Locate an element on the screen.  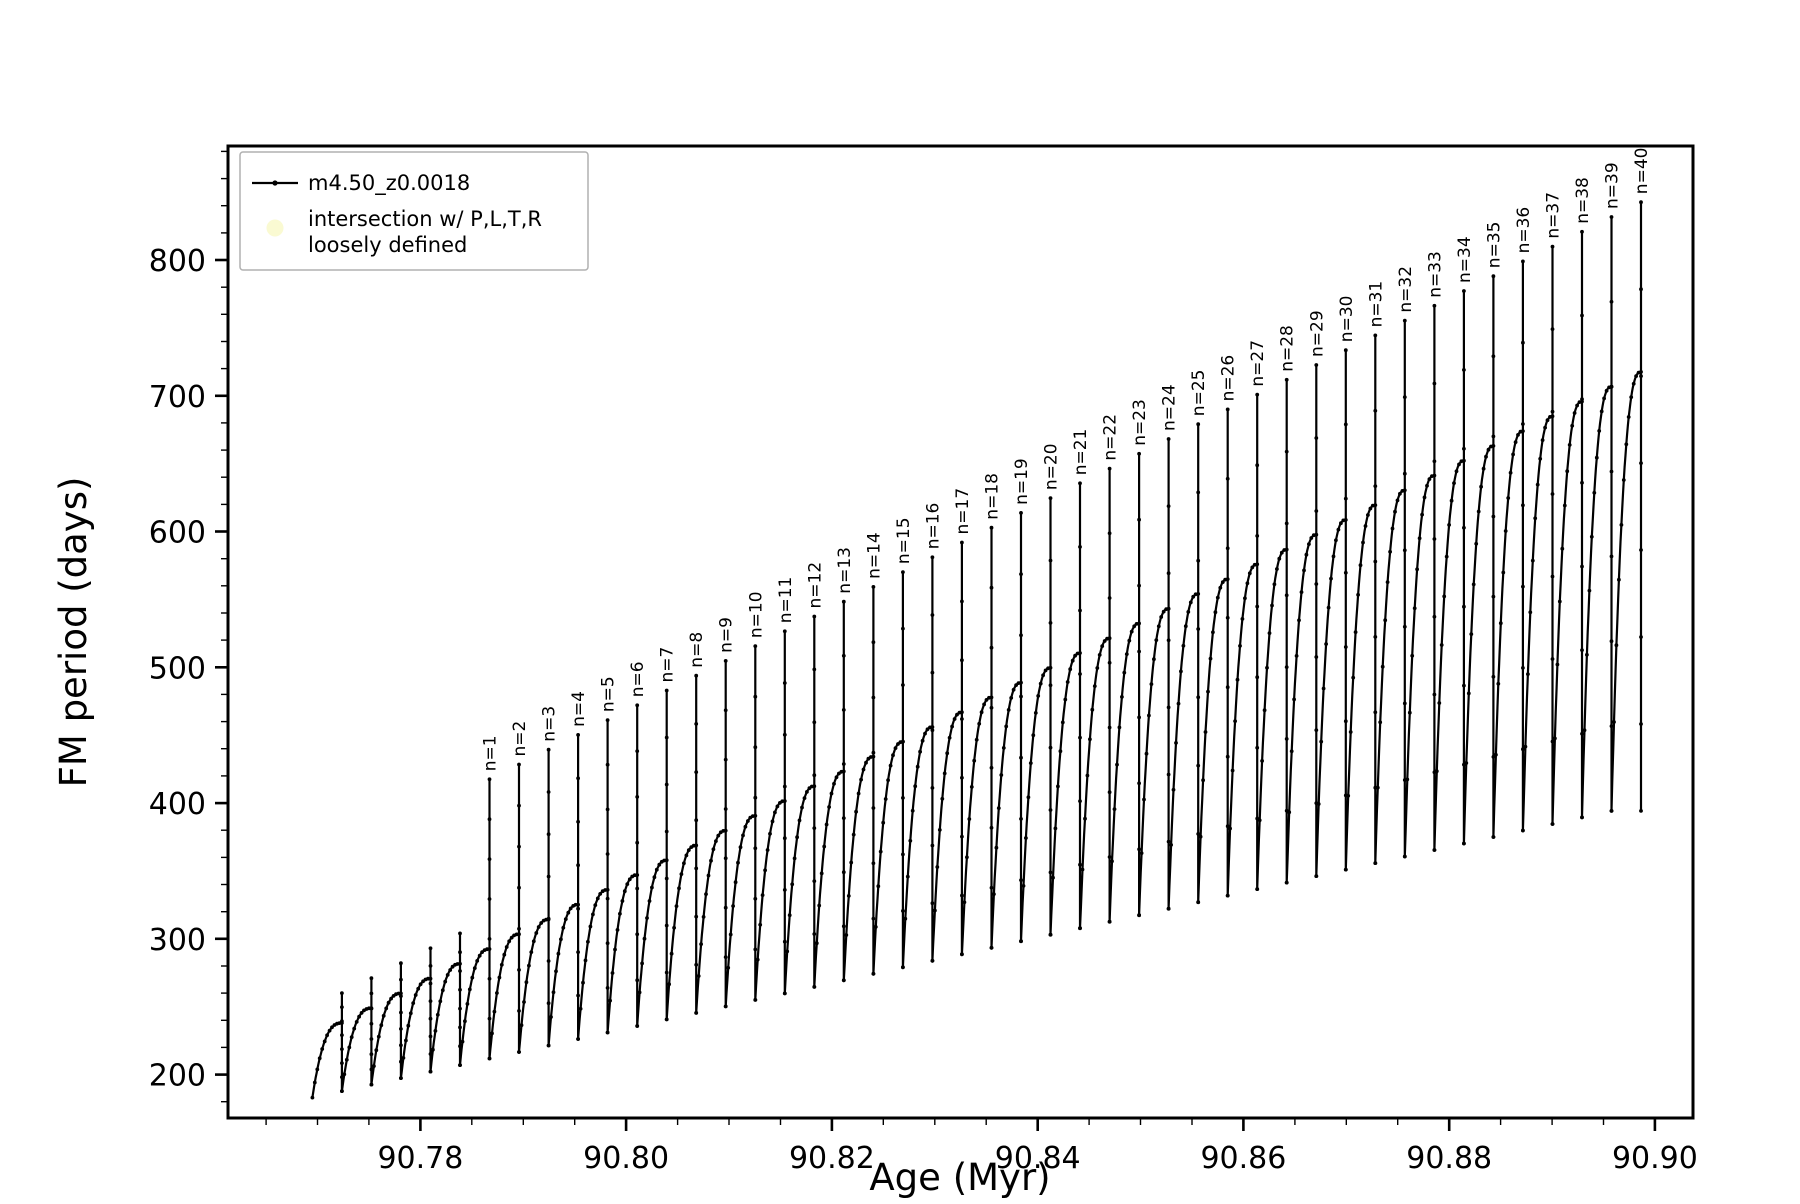
y-tick-label: 200 is located at coordinates (177, 1076).